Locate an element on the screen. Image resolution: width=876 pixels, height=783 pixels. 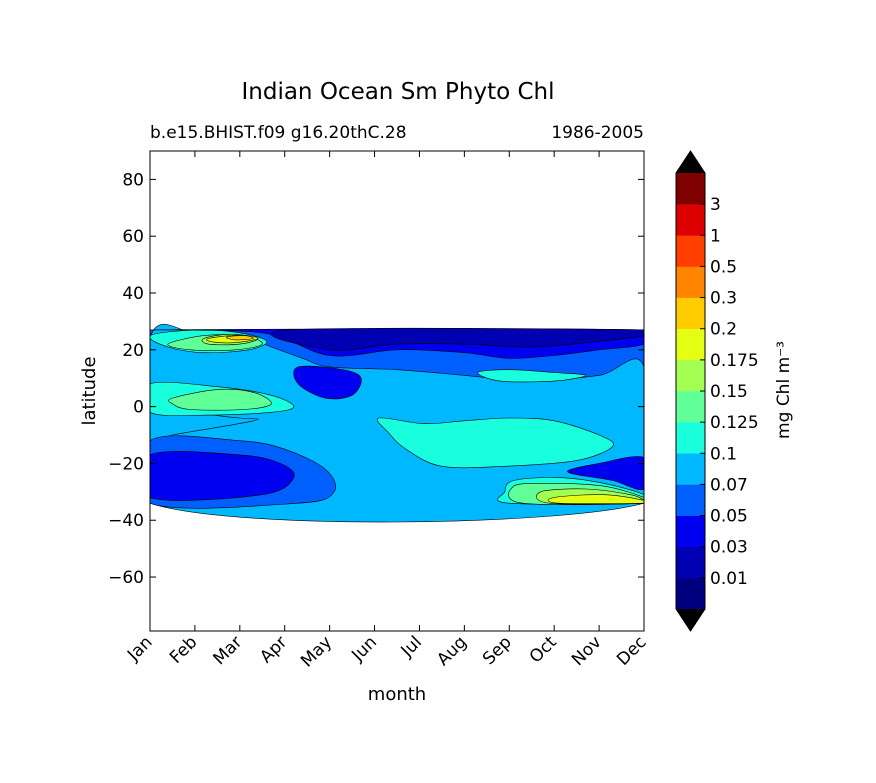
x-tick-label: May is located at coordinates (316, 651).